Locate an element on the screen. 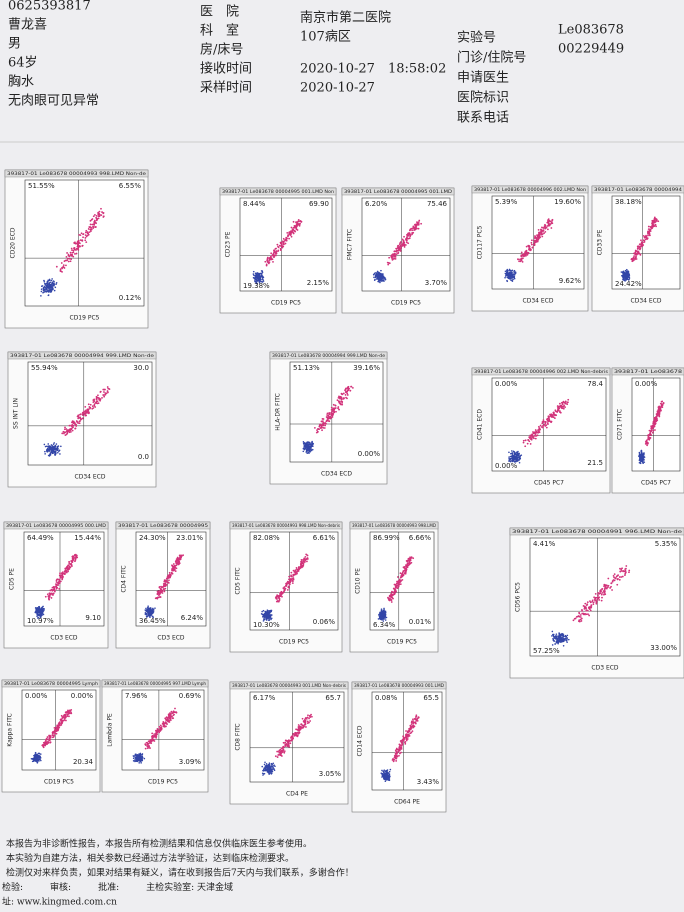 The width and height of the screenshot is (684, 912). x-axis-label: CD34 ECD is located at coordinates (646, 301).